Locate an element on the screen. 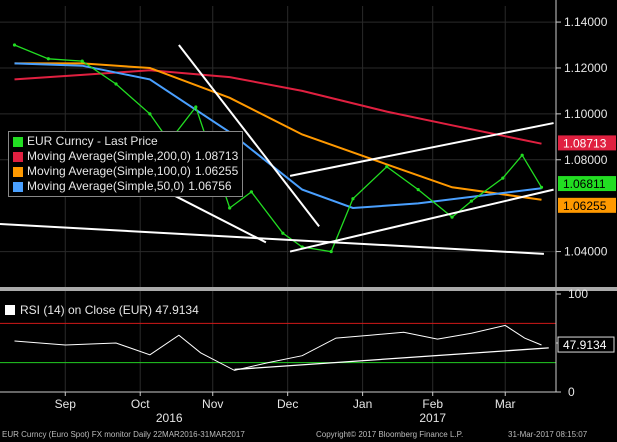 The image size is (617, 442). footer-timestamp: 31-Mar-2017 08:15:07 is located at coordinates (548, 434).